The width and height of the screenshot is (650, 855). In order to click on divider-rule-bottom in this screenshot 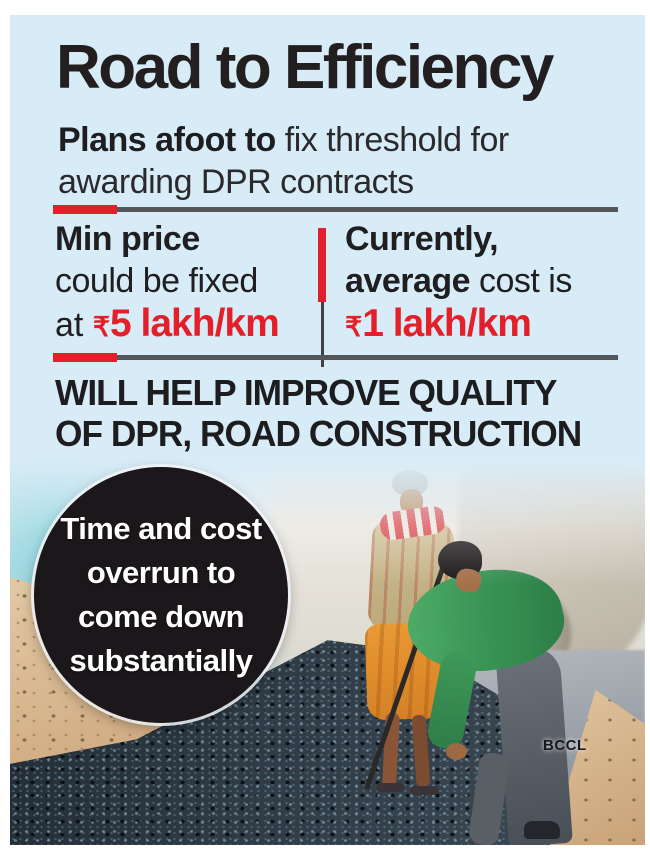, I will do `click(335, 358)`.